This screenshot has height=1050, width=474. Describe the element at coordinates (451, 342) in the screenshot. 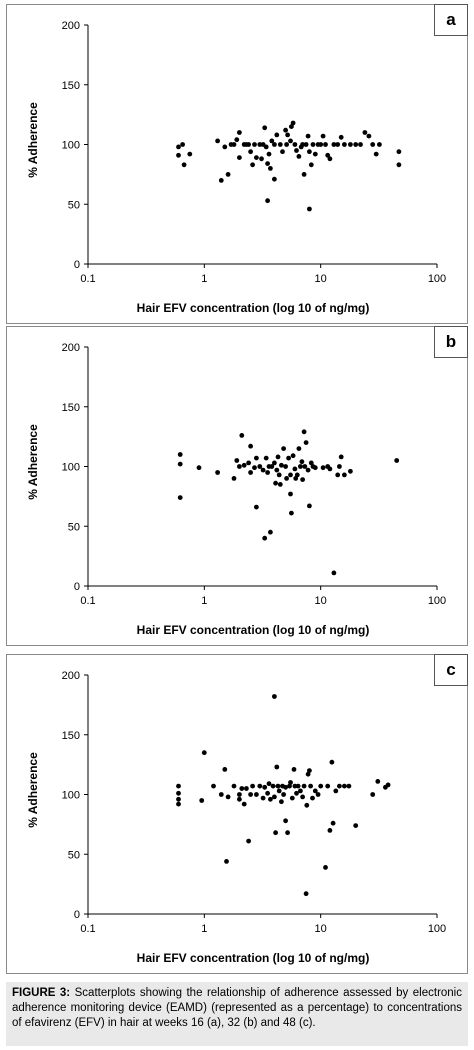

I see `panel-letter-b: b` at that location.